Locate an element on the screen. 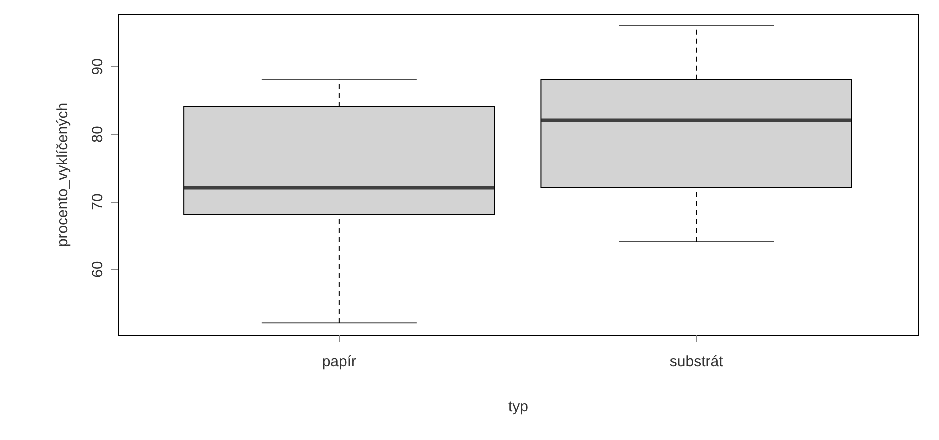 The image size is (939, 440). y-tick-label: 70 is located at coordinates (98, 202).